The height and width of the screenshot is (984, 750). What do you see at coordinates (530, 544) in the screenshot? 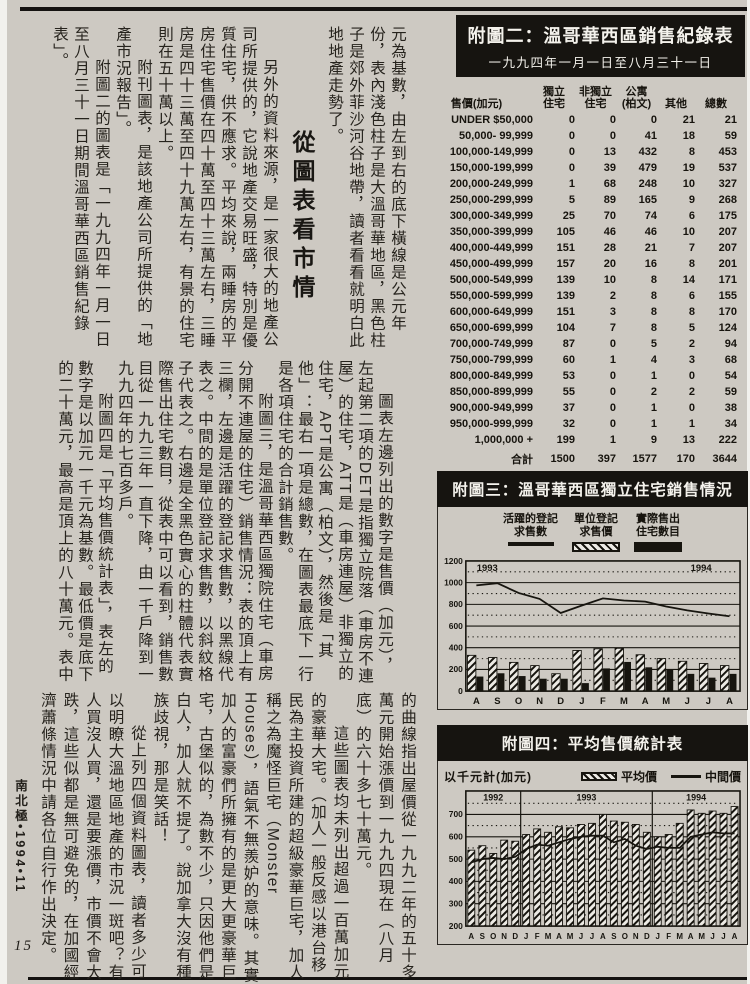
I see `line-swatch` at bounding box center [530, 544].